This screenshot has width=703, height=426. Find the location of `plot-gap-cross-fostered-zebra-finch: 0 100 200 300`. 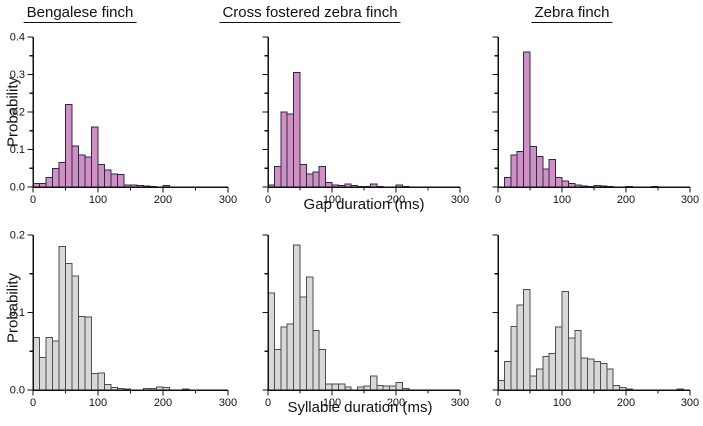

plot-gap-cross-fostered-zebra-finch: 0 100 200 300 is located at coordinates (365, 121).